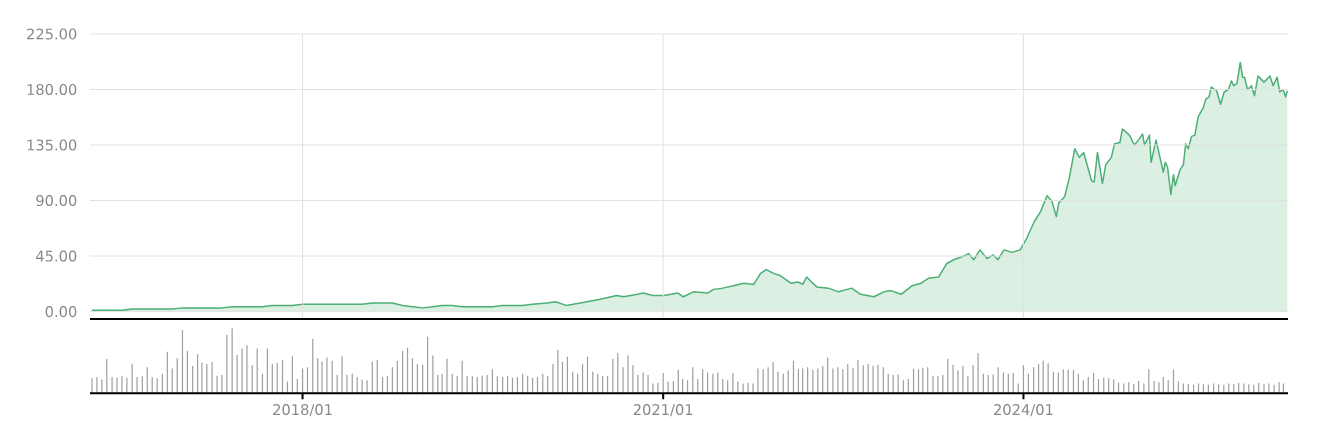 This screenshot has height=442, width=1344. Describe the element at coordinates (52, 89) in the screenshot. I see `y-tick-label: 180.00` at that location.